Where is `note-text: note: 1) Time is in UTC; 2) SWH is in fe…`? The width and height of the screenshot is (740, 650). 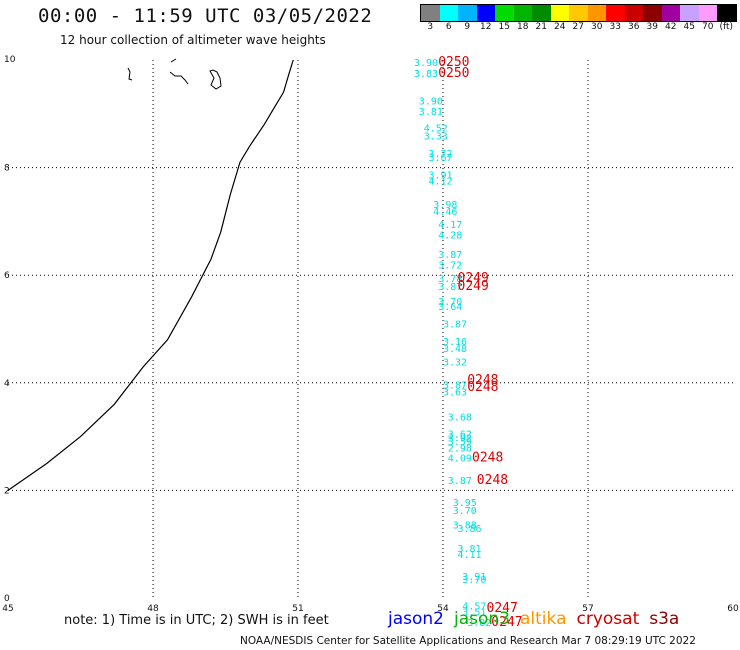
note-text: note: 1) Time is in UTC; 2) SWH is in fe… is located at coordinates (196, 620).